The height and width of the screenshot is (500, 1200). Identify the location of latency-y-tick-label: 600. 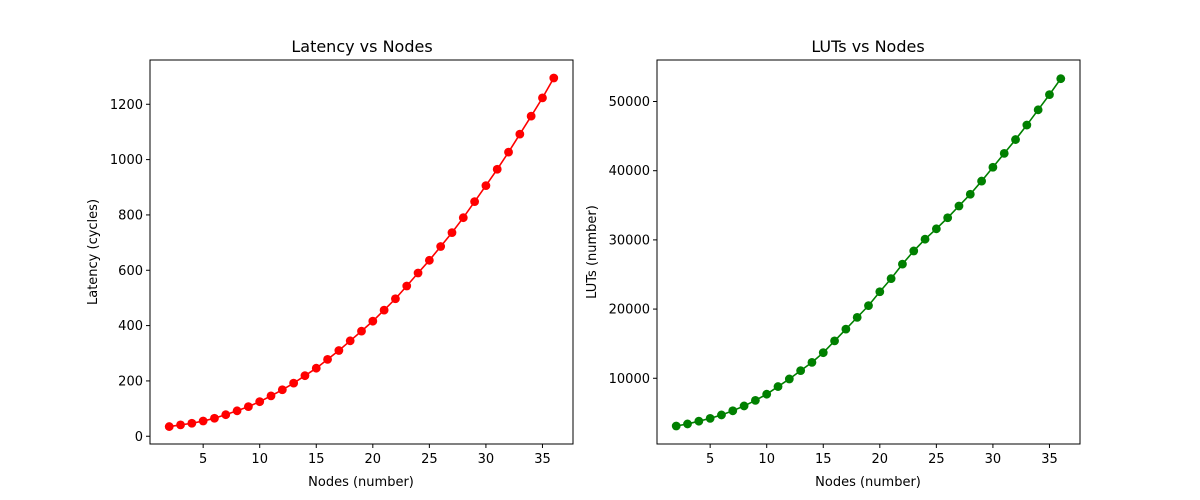
(130, 271).